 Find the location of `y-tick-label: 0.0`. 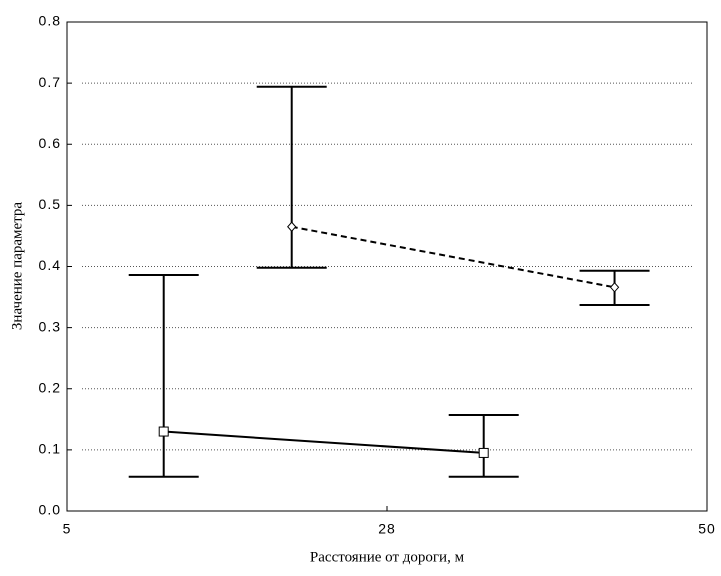

y-tick-label: 0.0 is located at coordinates (50, 510).